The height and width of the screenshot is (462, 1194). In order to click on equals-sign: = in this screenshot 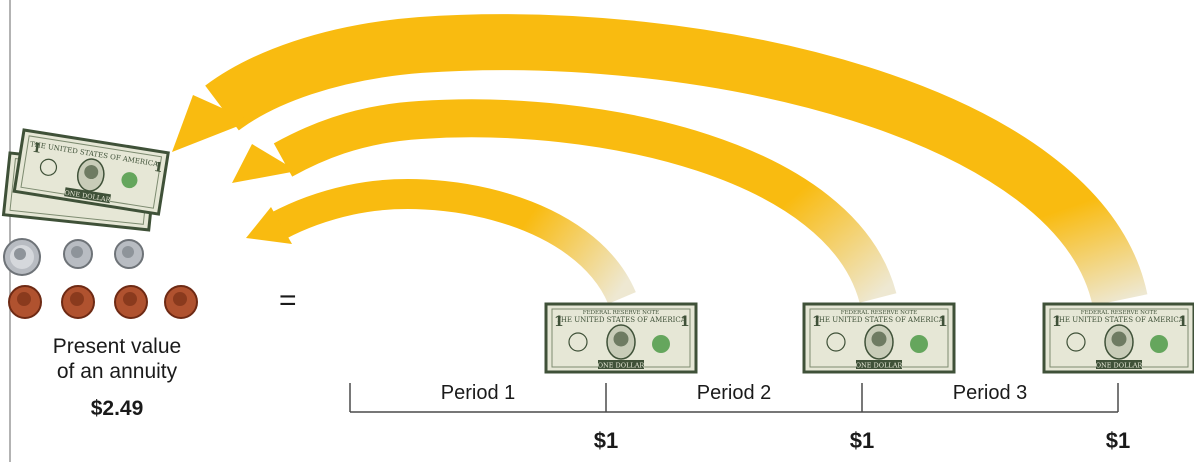, I will do `click(288, 300)`.